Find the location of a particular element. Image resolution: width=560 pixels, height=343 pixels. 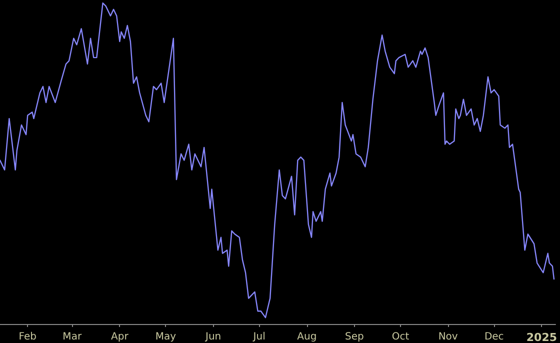

x-tick-label: Apr is located at coordinates (120, 337).